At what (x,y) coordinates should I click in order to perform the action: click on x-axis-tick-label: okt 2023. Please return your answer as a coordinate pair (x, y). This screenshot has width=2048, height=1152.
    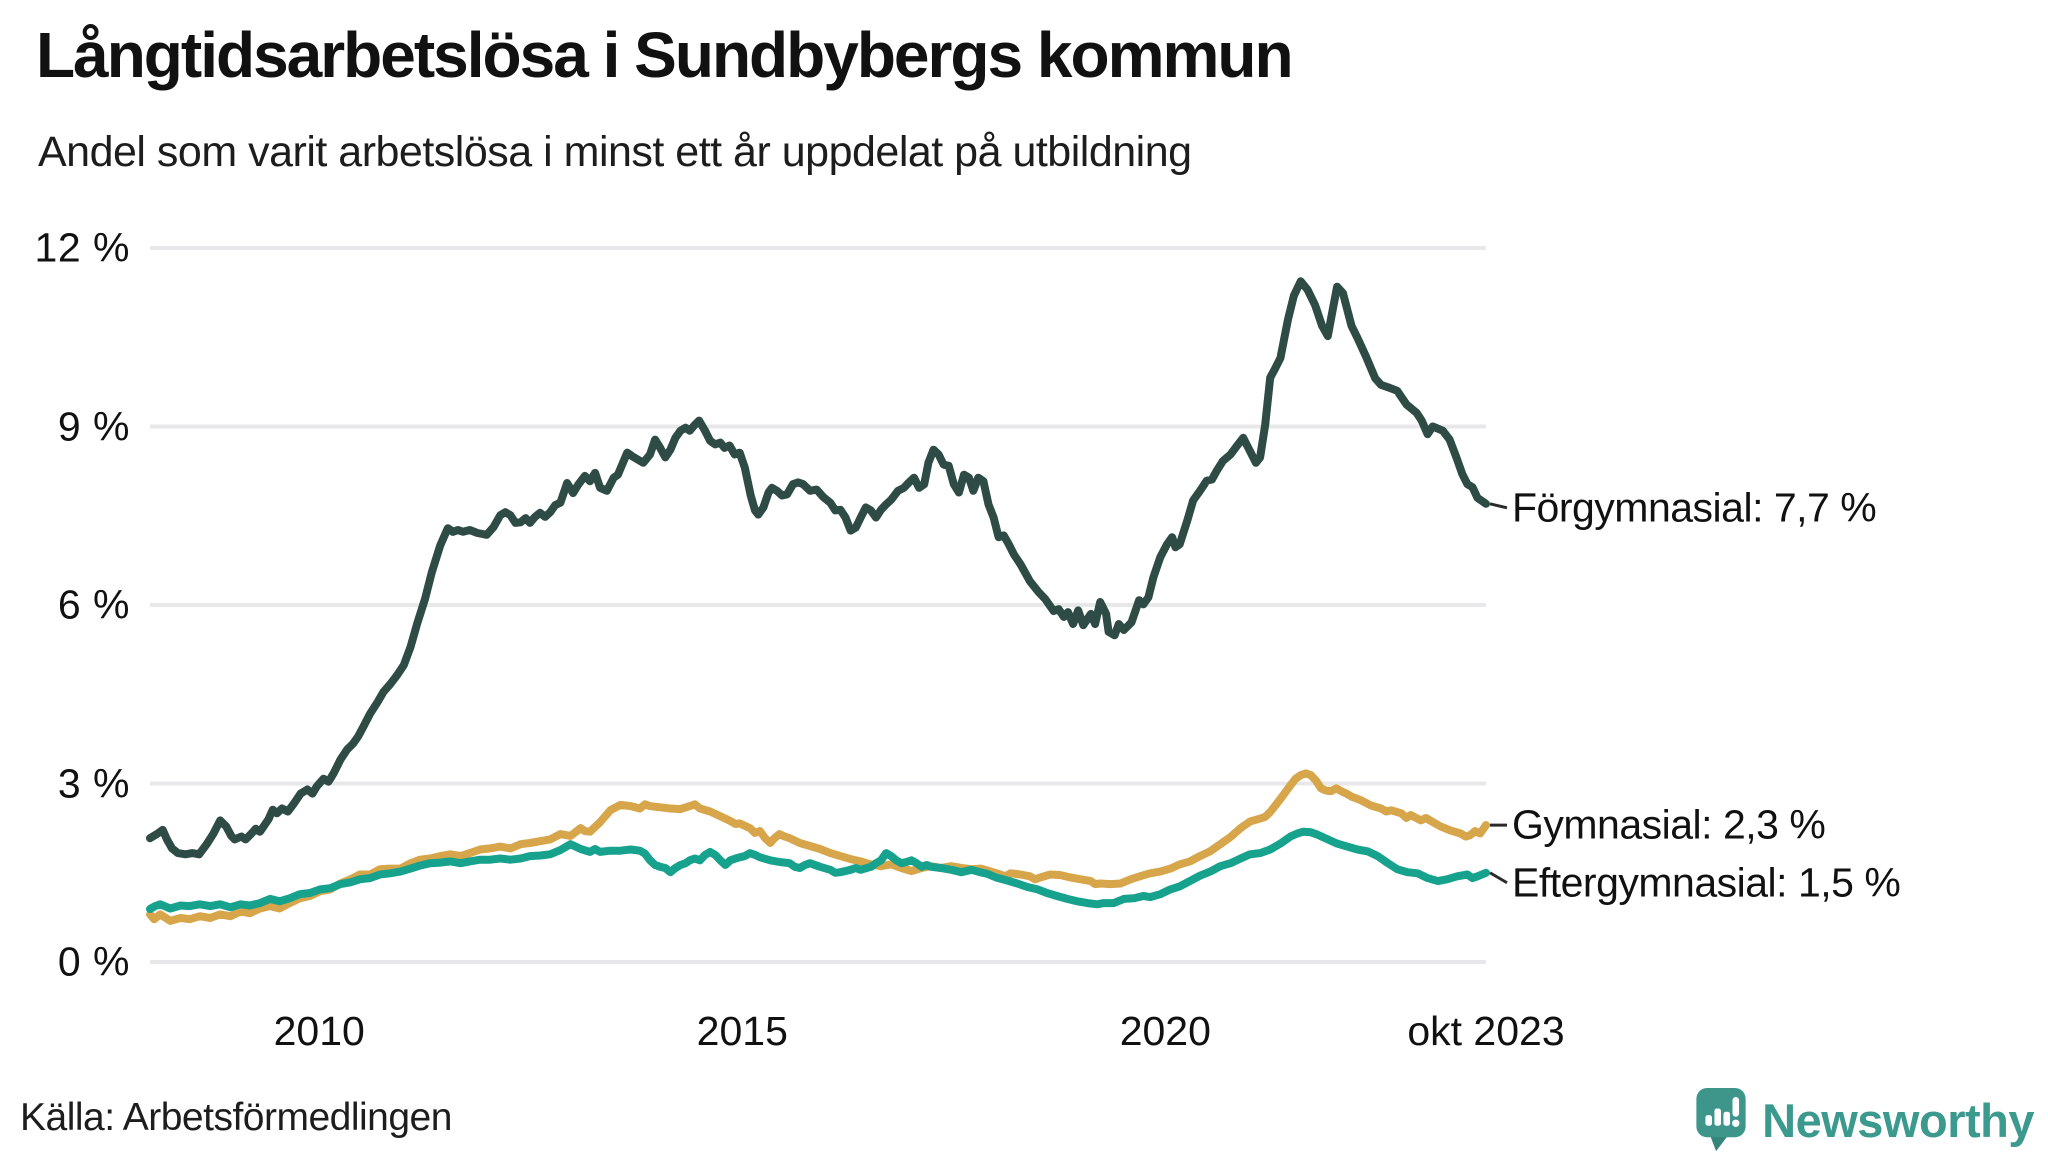
    Looking at the image, I should click on (1486, 1031).